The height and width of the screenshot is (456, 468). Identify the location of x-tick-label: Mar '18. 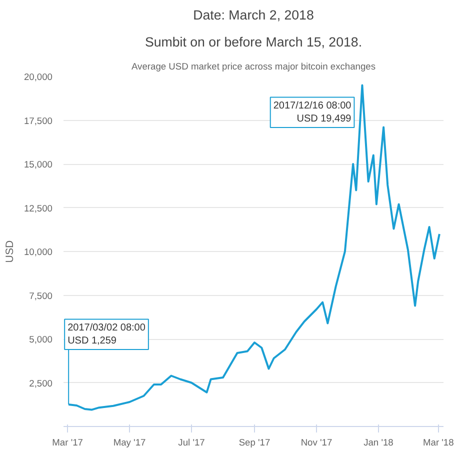
(438, 443).